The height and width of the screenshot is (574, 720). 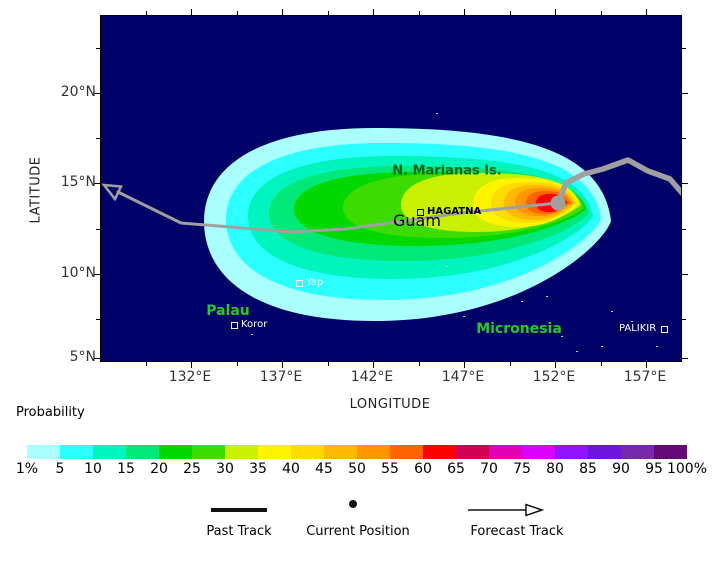 I want to click on colorbar-tick-label: 10, so click(x=93, y=469).